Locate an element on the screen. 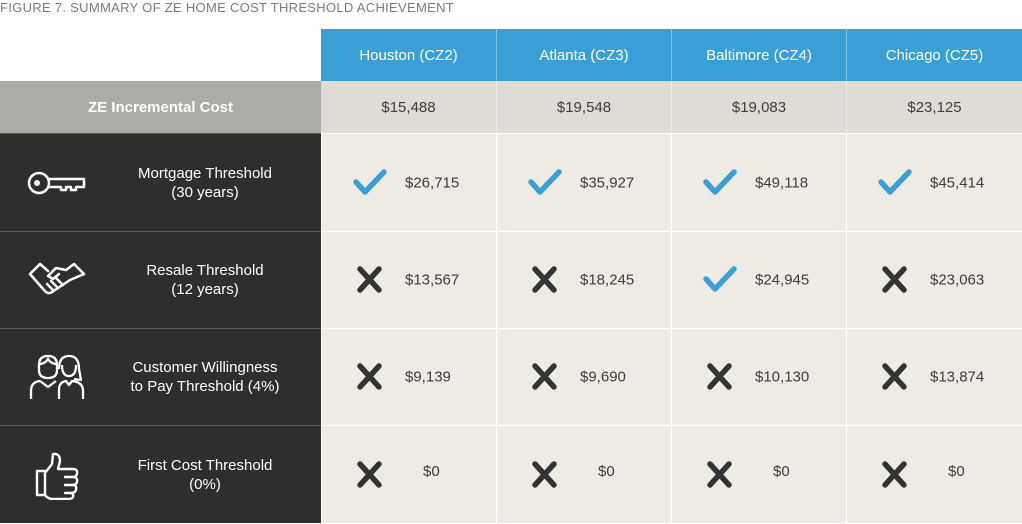 The width and height of the screenshot is (1022, 524). threshold-value: $26,715 is located at coordinates (432, 182).